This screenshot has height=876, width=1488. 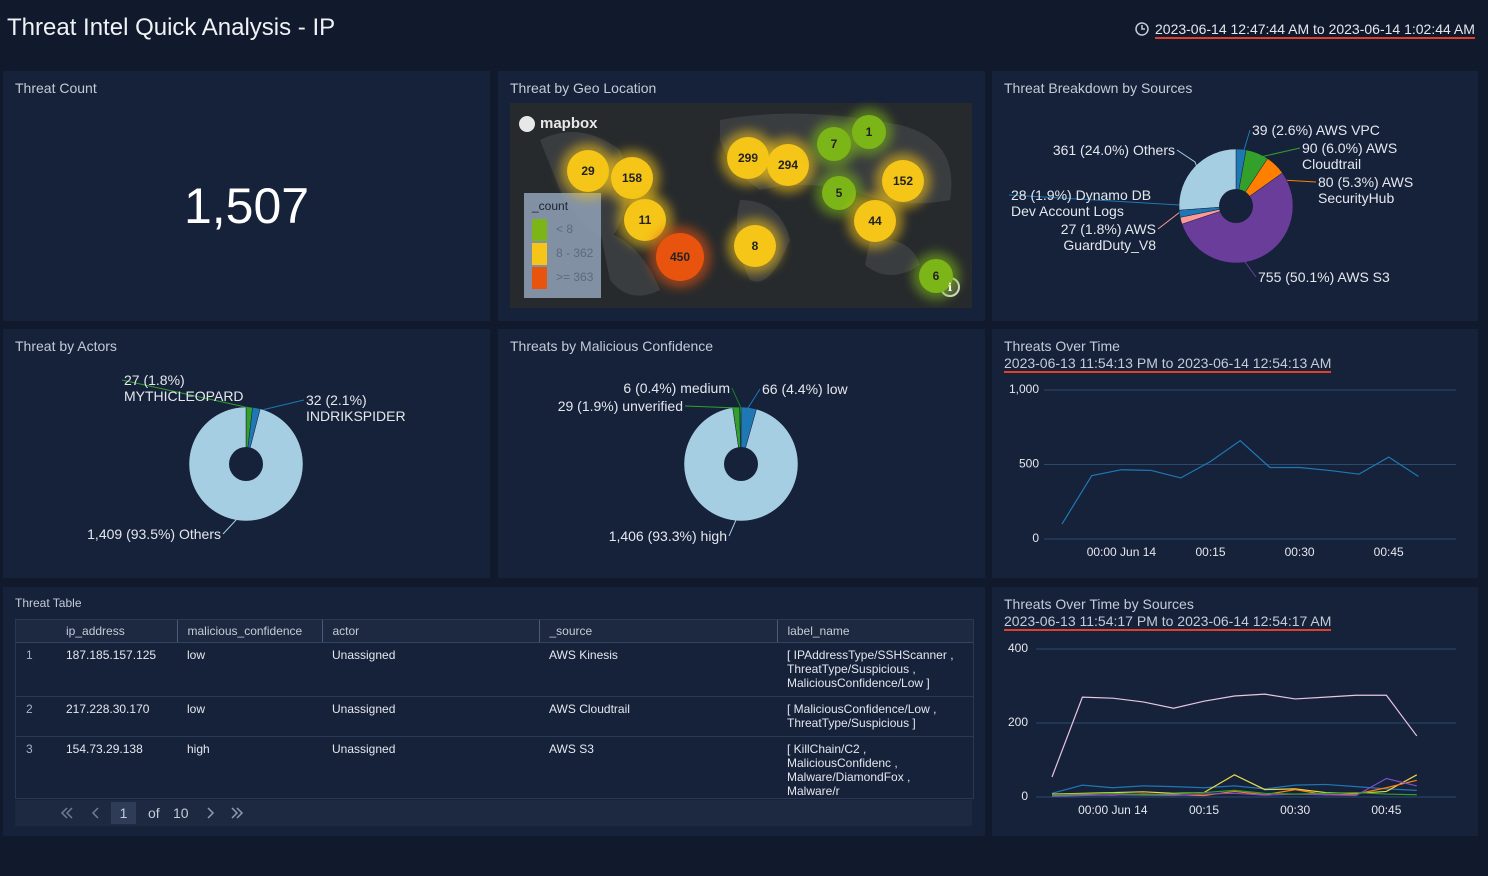 What do you see at coordinates (680, 257) in the screenshot?
I see `cluster-label: 450` at bounding box center [680, 257].